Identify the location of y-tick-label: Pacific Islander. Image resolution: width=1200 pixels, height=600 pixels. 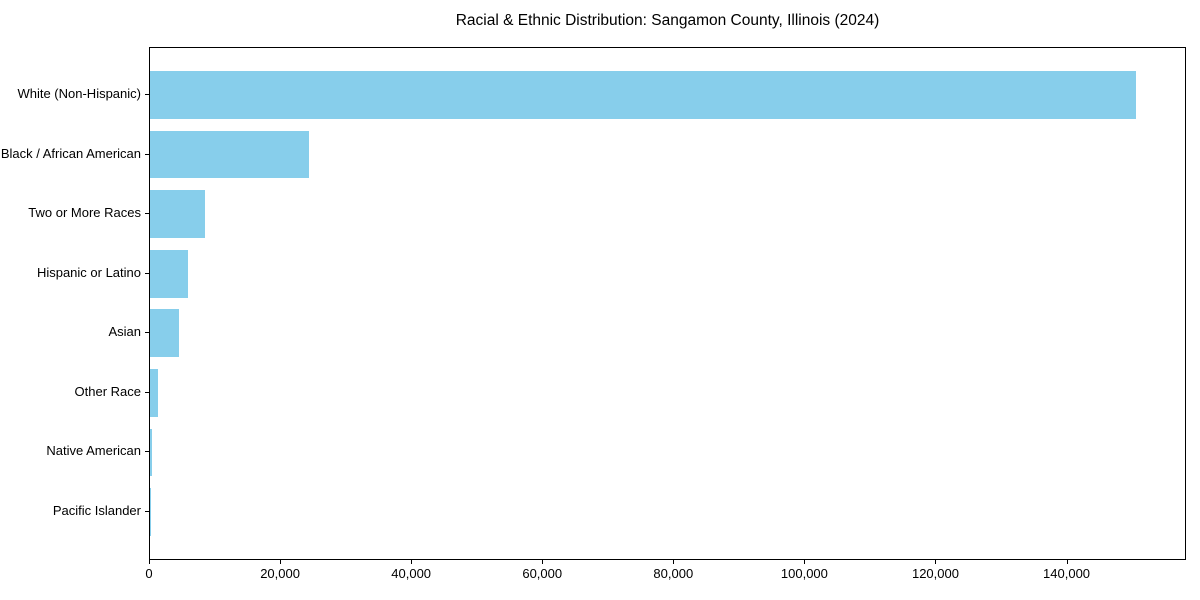
(96, 510).